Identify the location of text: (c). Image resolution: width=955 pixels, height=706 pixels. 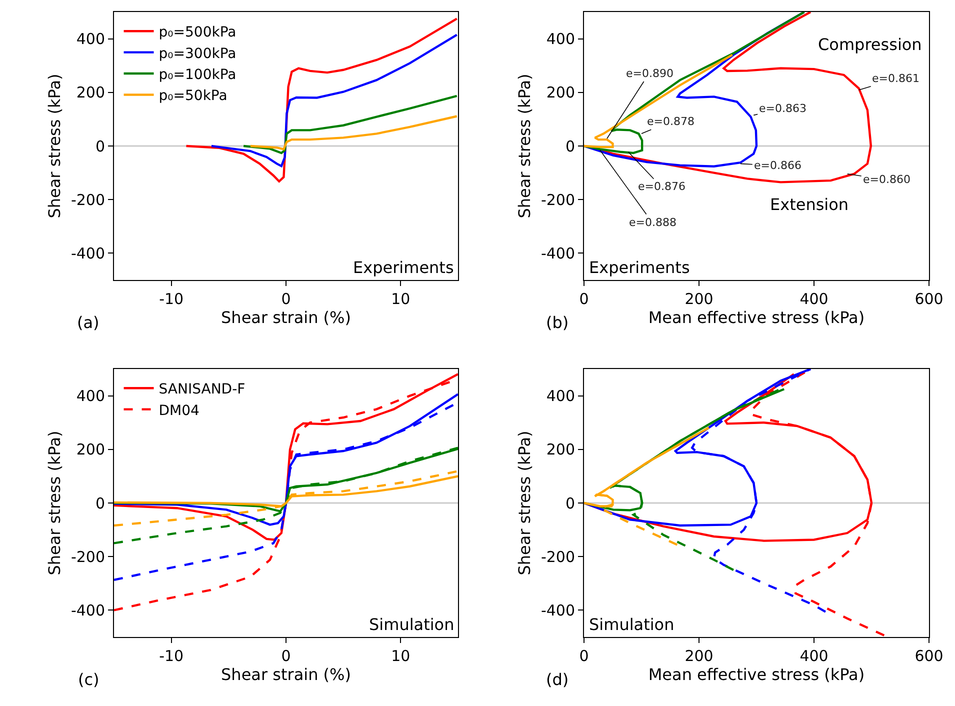
(89, 679).